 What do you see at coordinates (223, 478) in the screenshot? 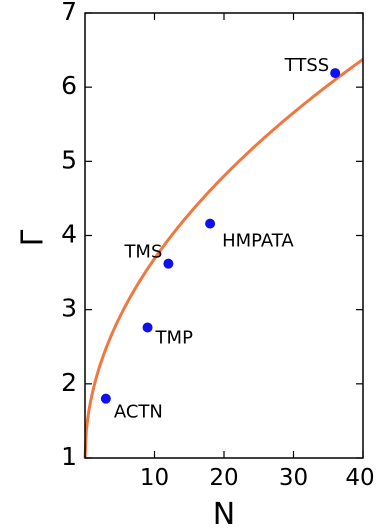
I see `x-tick-label: 20` at bounding box center [223, 478].